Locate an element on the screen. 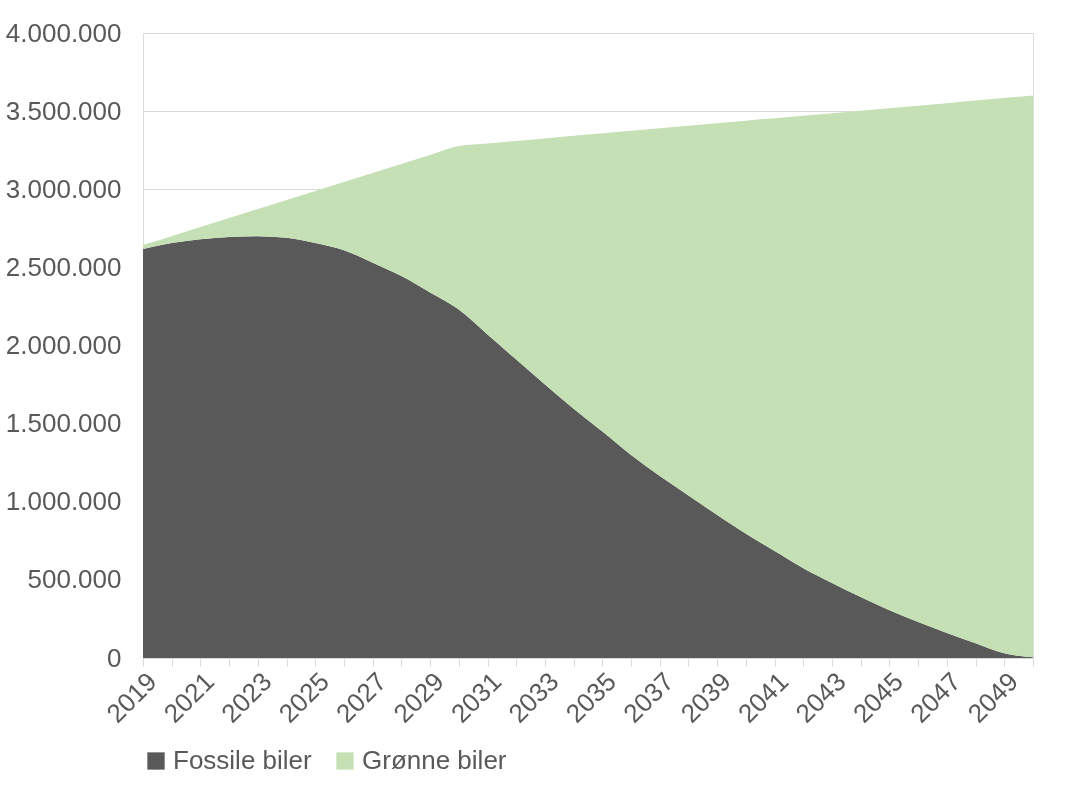  y-tick-label: 4.000.000 is located at coordinates (63, 32).